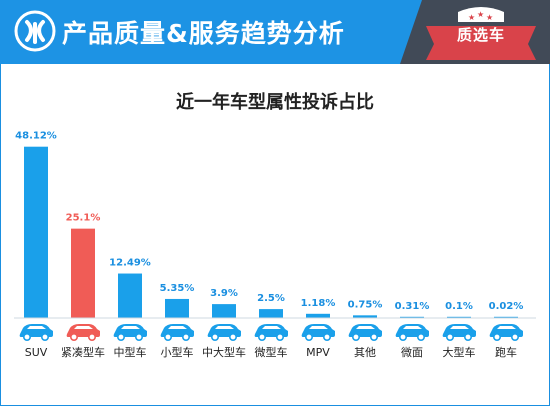  Describe the element at coordinates (412, 306) in the screenshot. I see `value-label-8: 0.31%` at that location.